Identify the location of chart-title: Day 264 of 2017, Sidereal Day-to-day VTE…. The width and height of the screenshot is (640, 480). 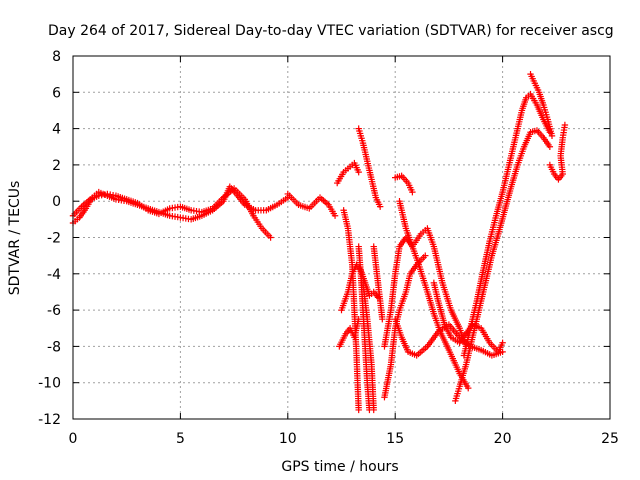
(331, 31).